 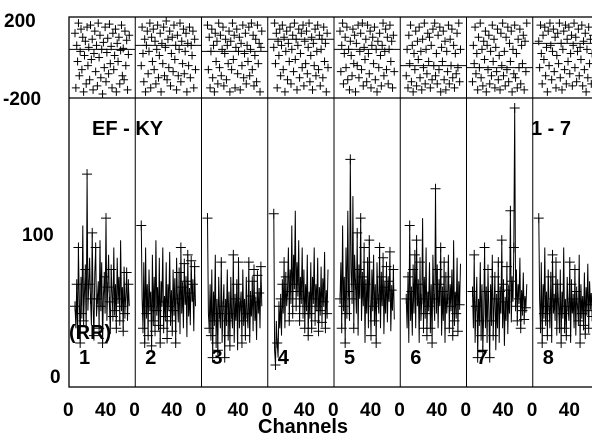 What do you see at coordinates (55, 377) in the screenshot?
I see `amp-ytick-0: 0` at bounding box center [55, 377].